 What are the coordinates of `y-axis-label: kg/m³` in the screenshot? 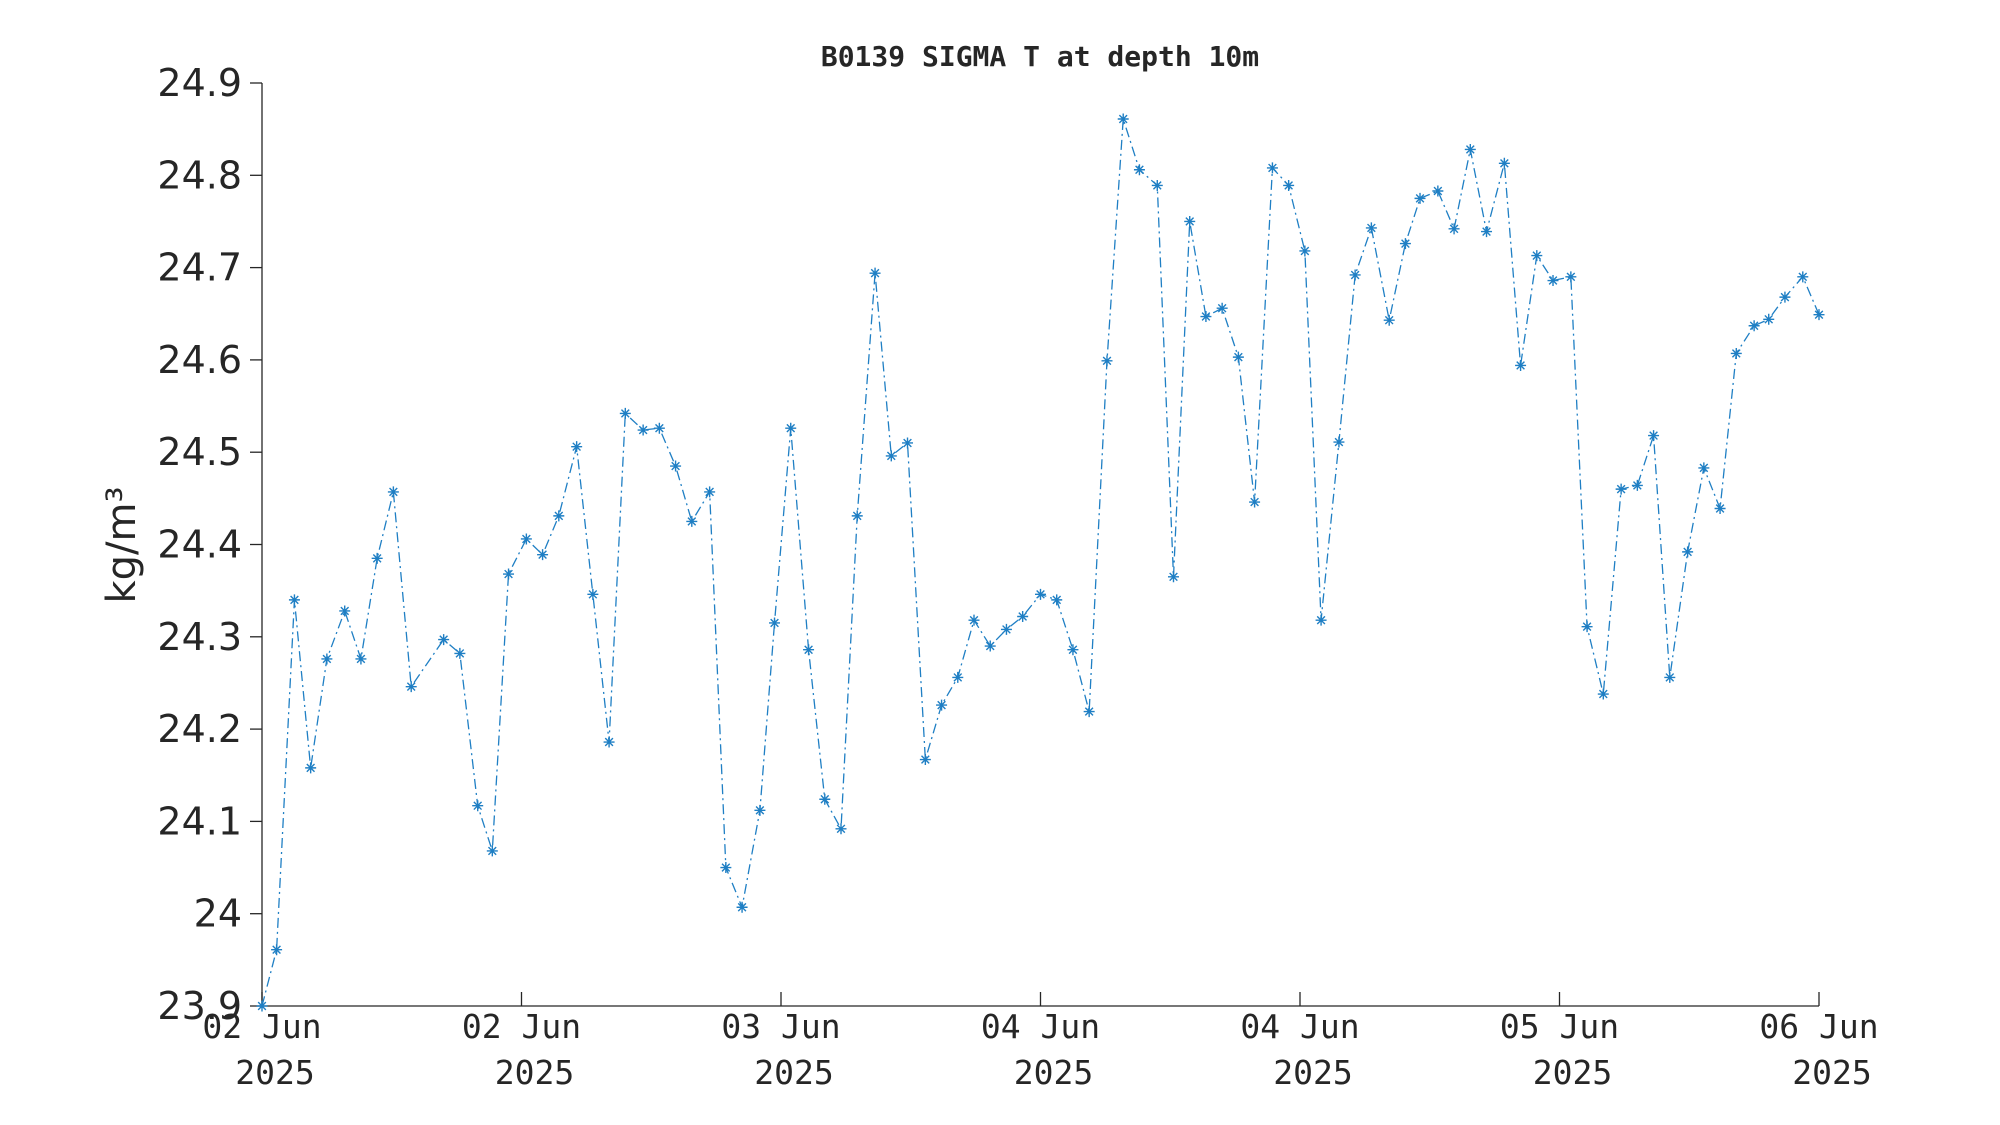 It's located at (122, 544).